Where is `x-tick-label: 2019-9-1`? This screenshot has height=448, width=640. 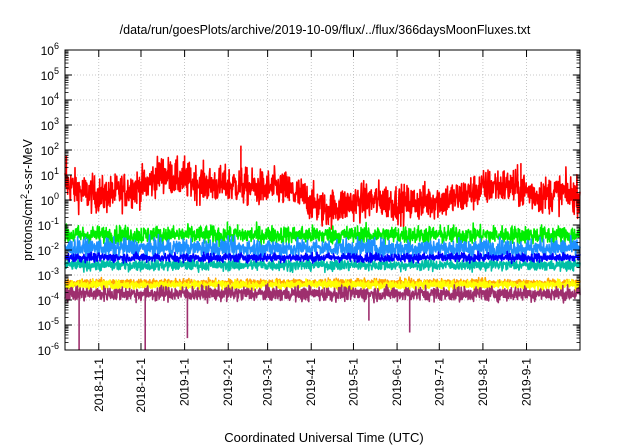
x-tick-label: 2019-9-1 is located at coordinates (527, 382).